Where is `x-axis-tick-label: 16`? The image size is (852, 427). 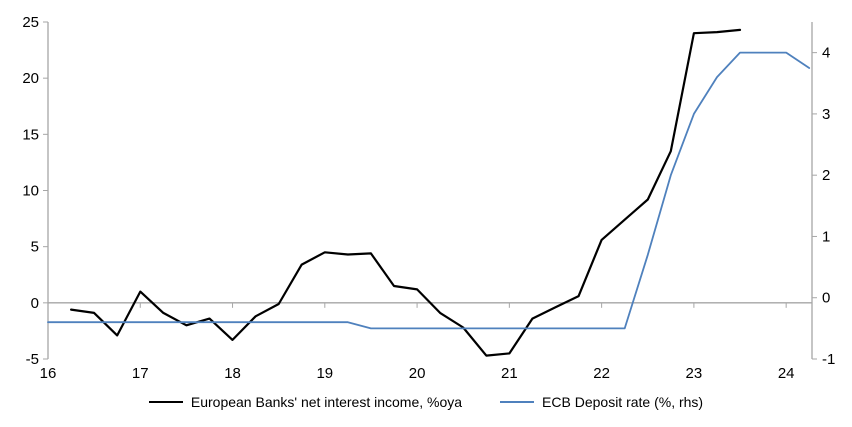
x-axis-tick-label: 16 is located at coordinates (48, 373).